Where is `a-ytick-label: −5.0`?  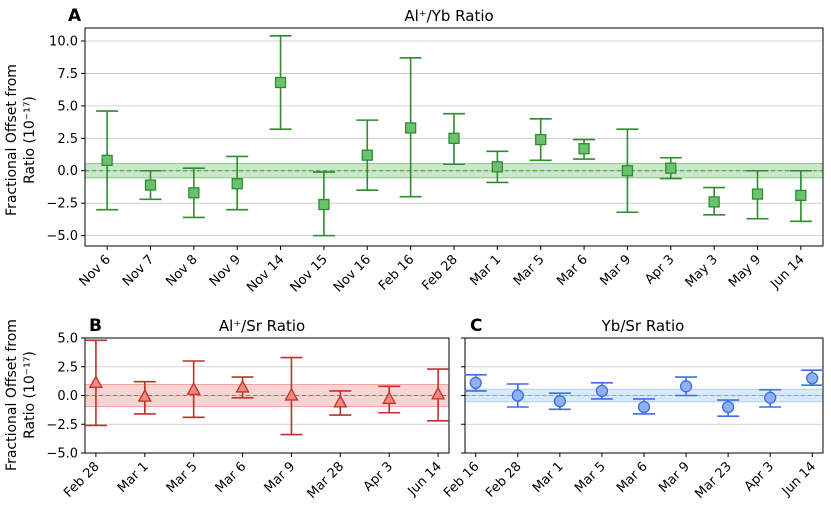
a-ytick-label: −5.0 is located at coordinates (62, 236).